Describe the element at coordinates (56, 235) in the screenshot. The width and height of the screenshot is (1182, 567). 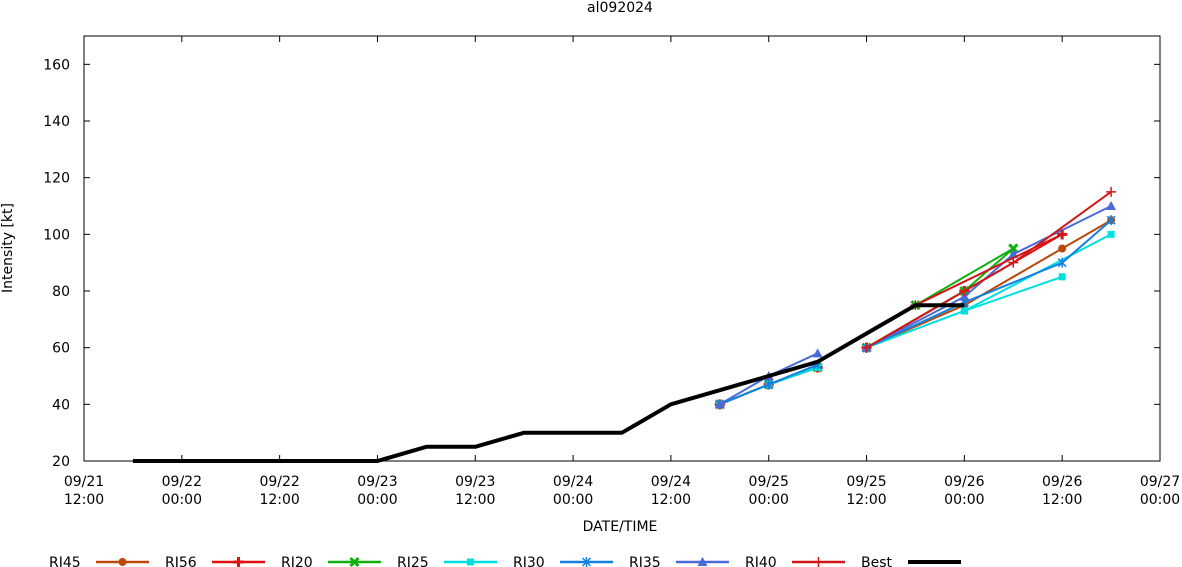
I see `y-tick-label: 100` at that location.